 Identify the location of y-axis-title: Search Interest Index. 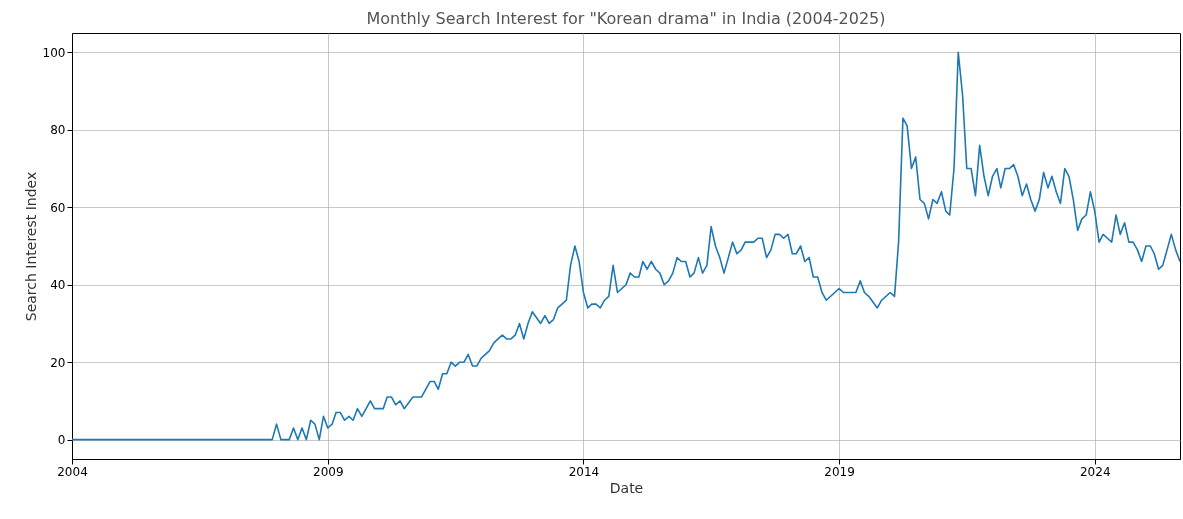
(30, 246).